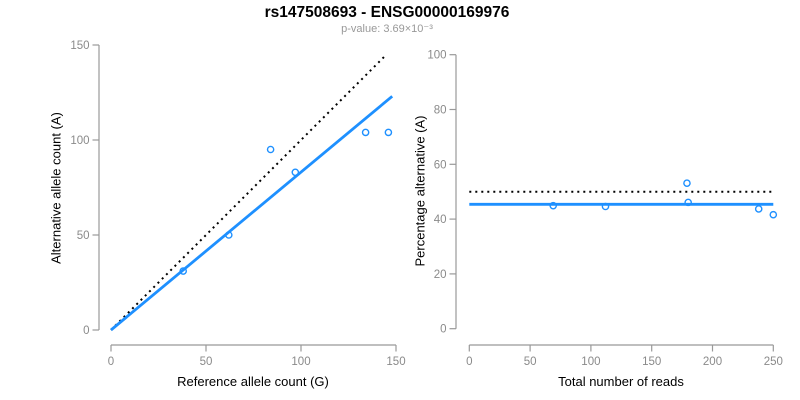  I want to click on tick-label: 250, so click(773, 362).